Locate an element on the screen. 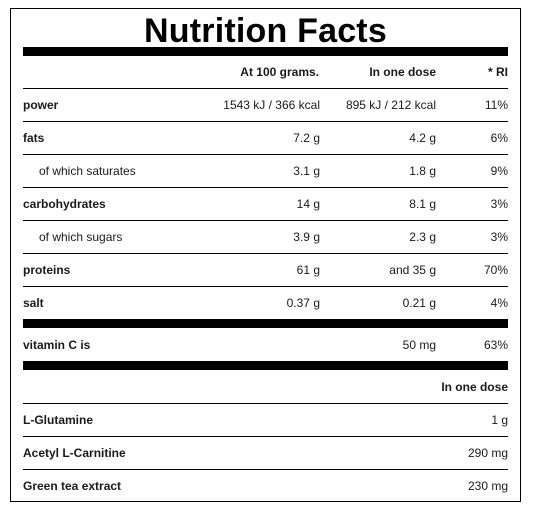 The width and height of the screenshot is (533, 511). nutrient-row-carbohydrates: carbohydrates 14 g 8.1 g 3% is located at coordinates (265, 204).